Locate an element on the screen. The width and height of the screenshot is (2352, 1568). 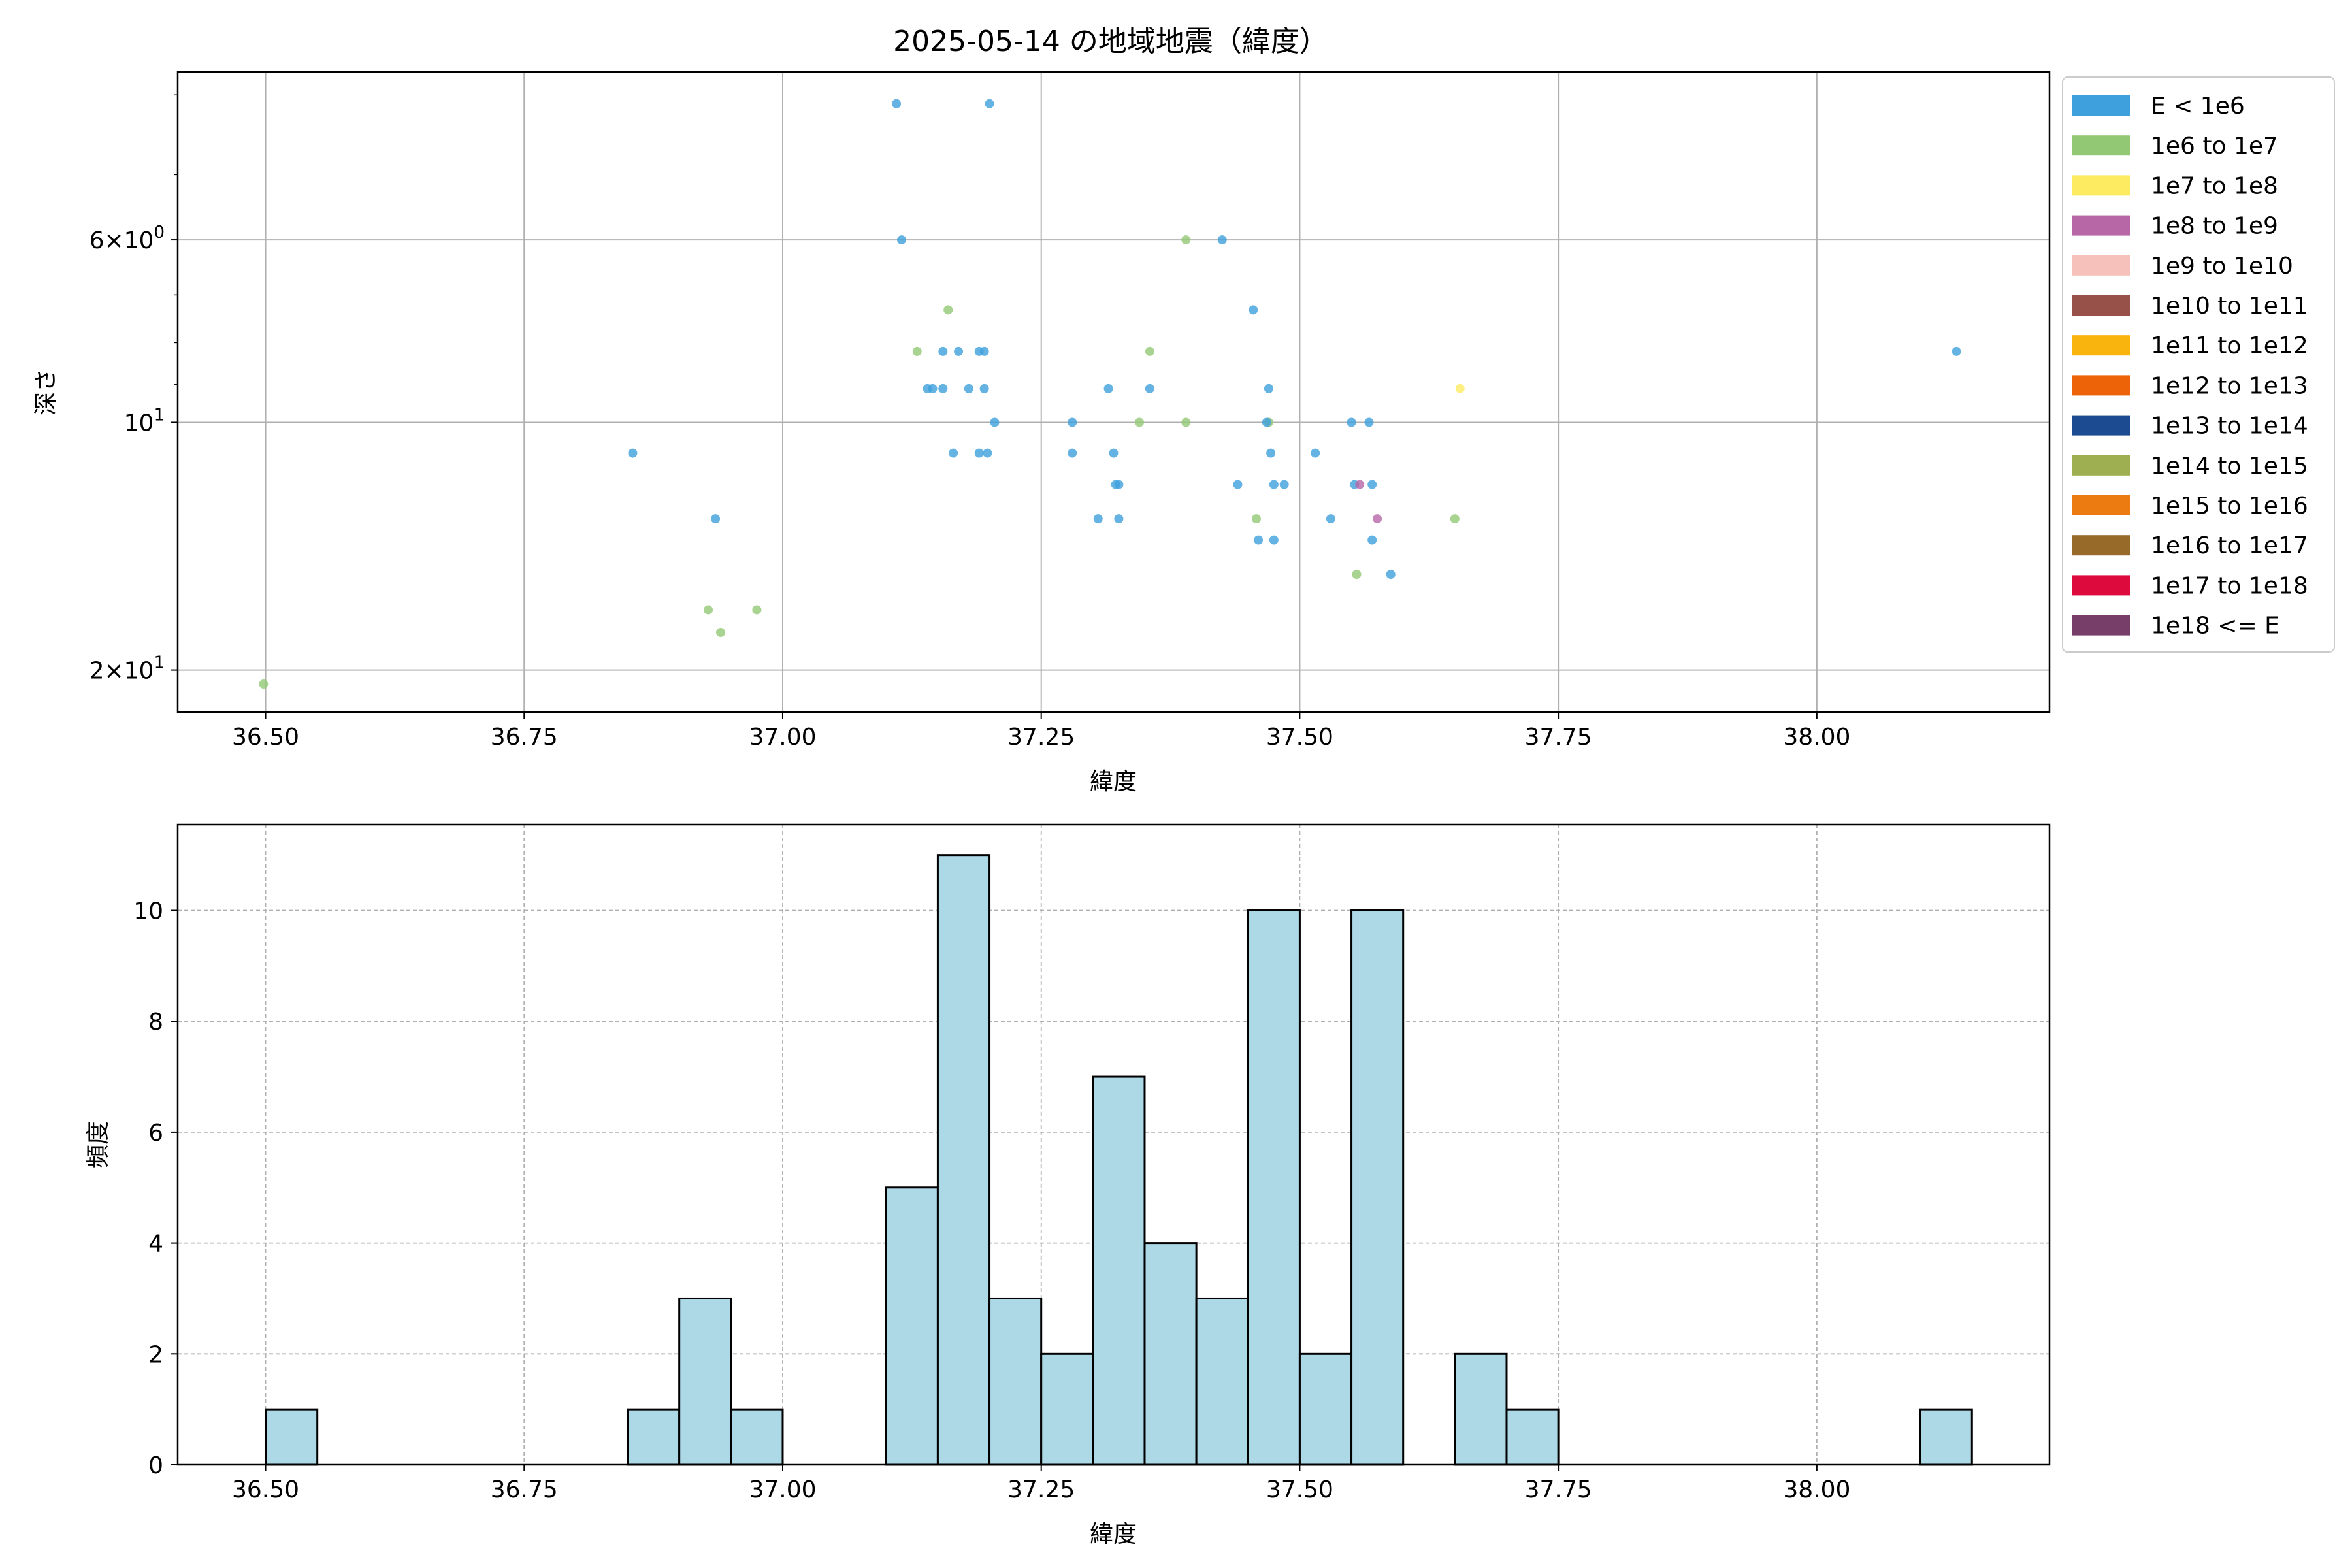
legend-label: 1e7 to 1e8 is located at coordinates (2214, 185).